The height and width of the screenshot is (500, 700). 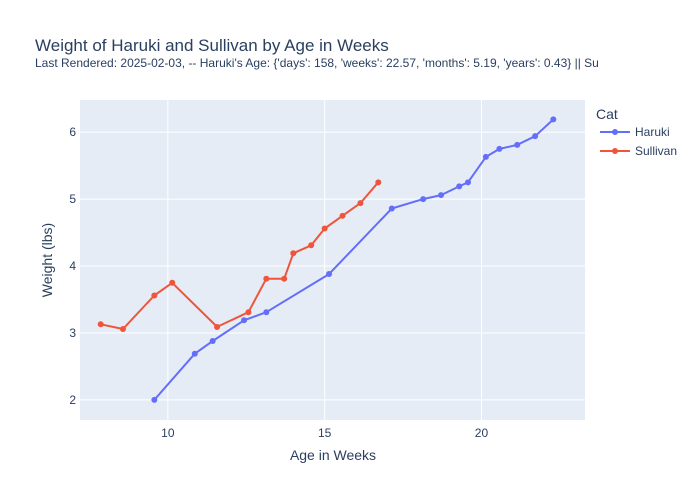 I want to click on x-axis-title: Age in Weeks, so click(x=333, y=455).